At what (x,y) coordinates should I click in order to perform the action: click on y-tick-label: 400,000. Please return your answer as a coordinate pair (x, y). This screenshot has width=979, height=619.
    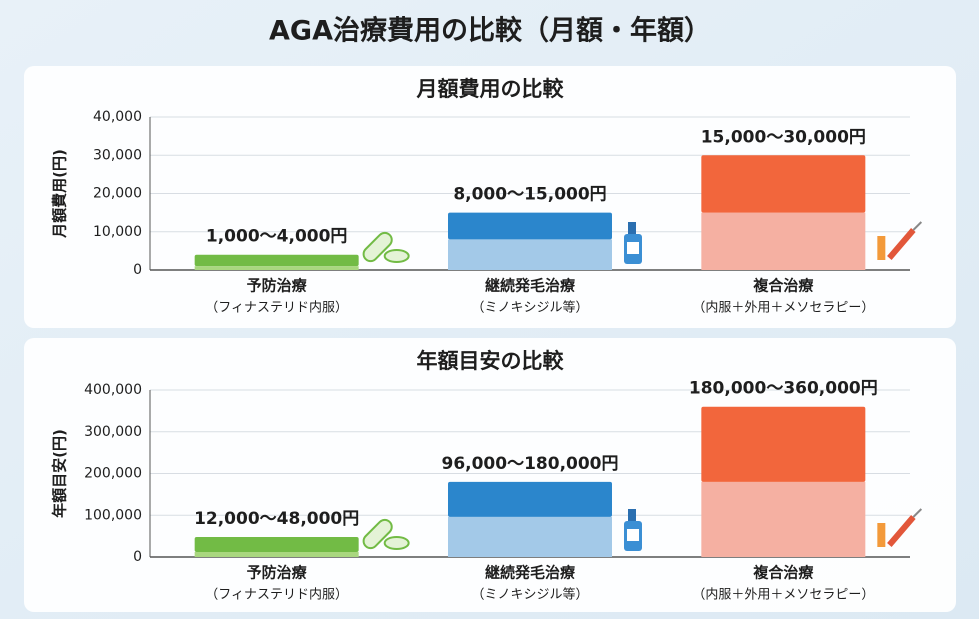
    Looking at the image, I should click on (113, 390).